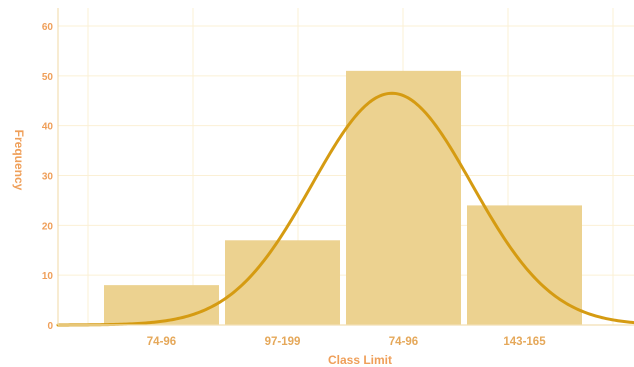 The height and width of the screenshot is (367, 634). I want to click on y-tick-label: 30, so click(48, 177).